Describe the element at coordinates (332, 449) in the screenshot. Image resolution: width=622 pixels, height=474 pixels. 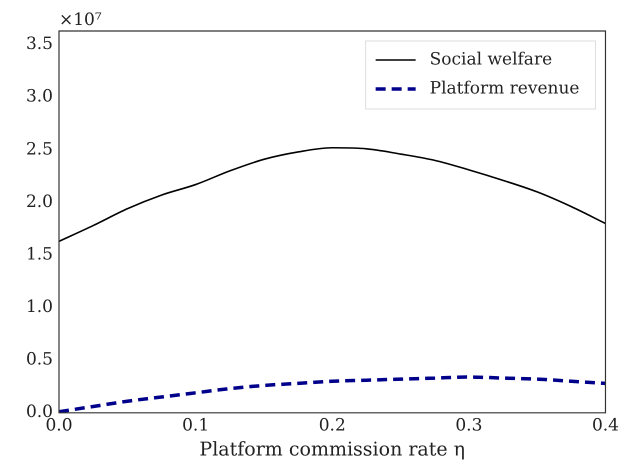
I see `x-axis-title: Platform commission rate η` at that location.